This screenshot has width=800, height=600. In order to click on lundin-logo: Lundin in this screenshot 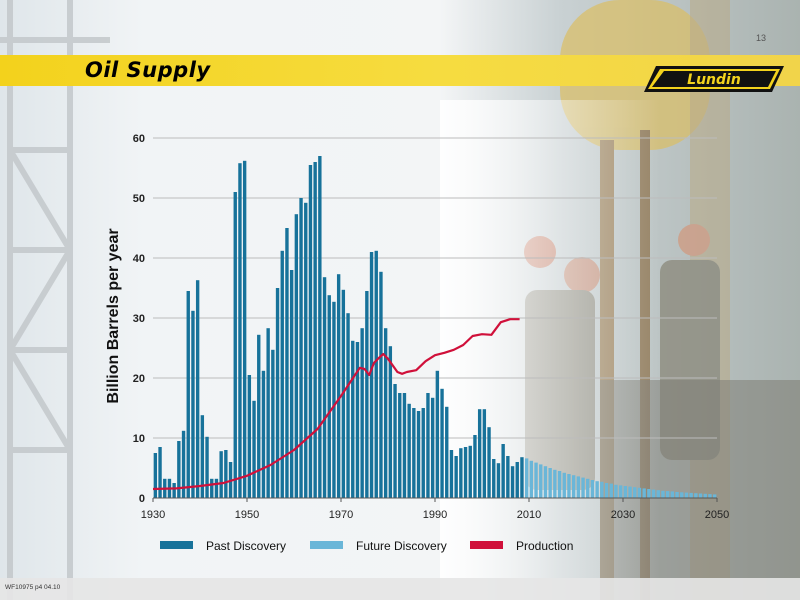, I will do `click(714, 79)`.